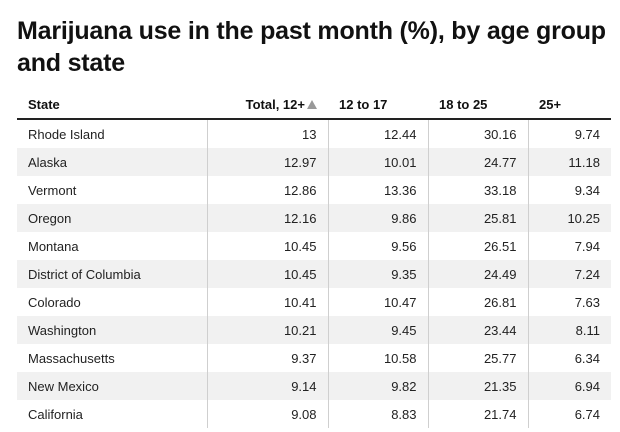 The width and height of the screenshot is (620, 432). What do you see at coordinates (112, 302) in the screenshot?
I see `state-cell: Colorado` at bounding box center [112, 302].